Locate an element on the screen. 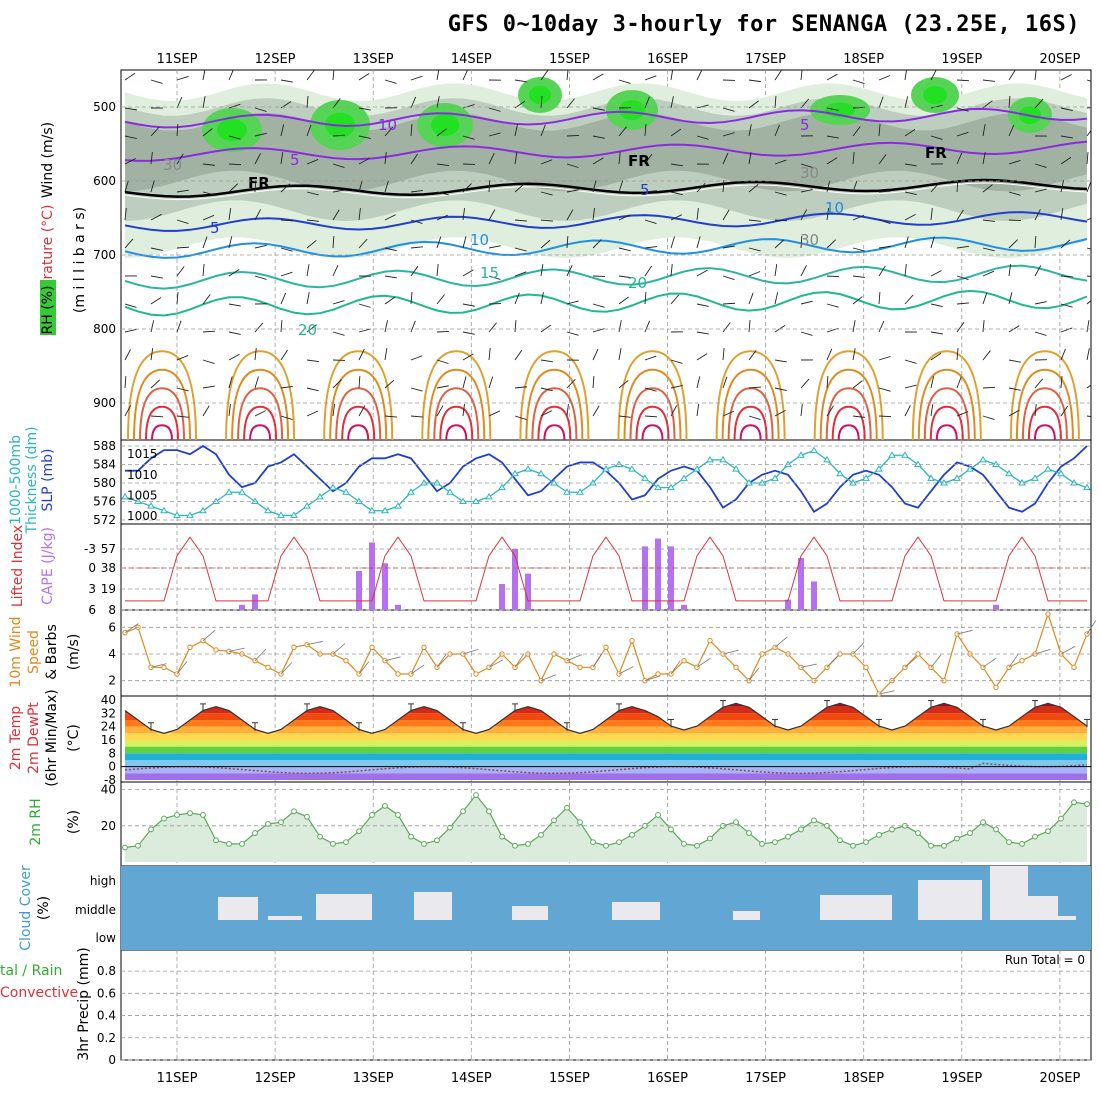  panel-frame is located at coordinates (606, 653).